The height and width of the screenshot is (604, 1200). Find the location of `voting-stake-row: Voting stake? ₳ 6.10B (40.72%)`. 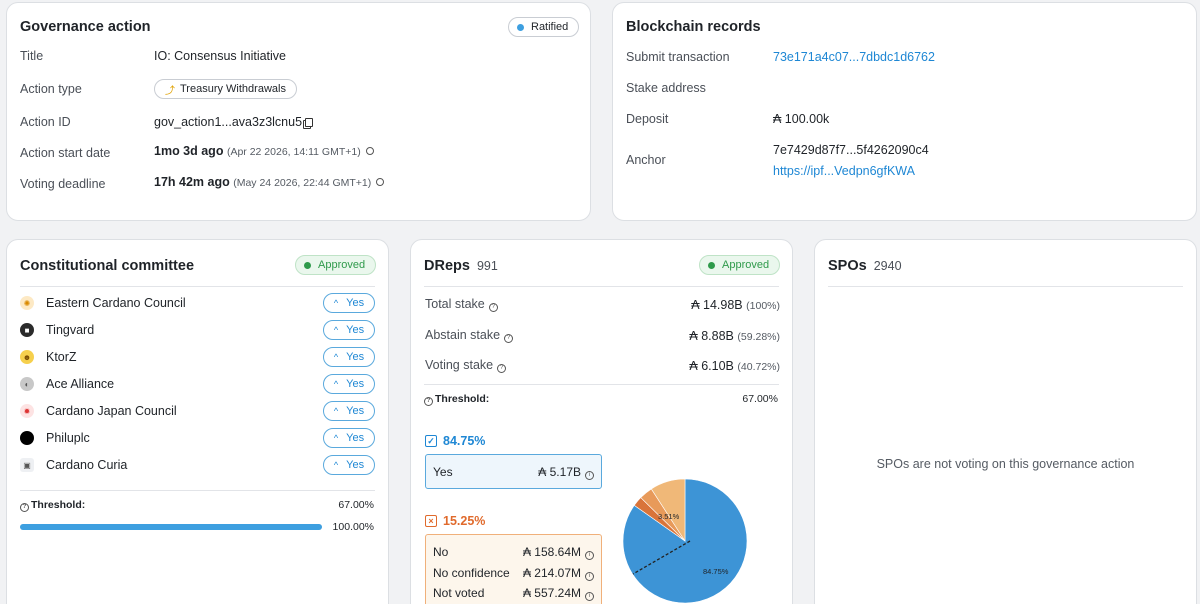

voting-stake-row: Voting stake? ₳ 6.10B (40.72%) is located at coordinates (602, 365).